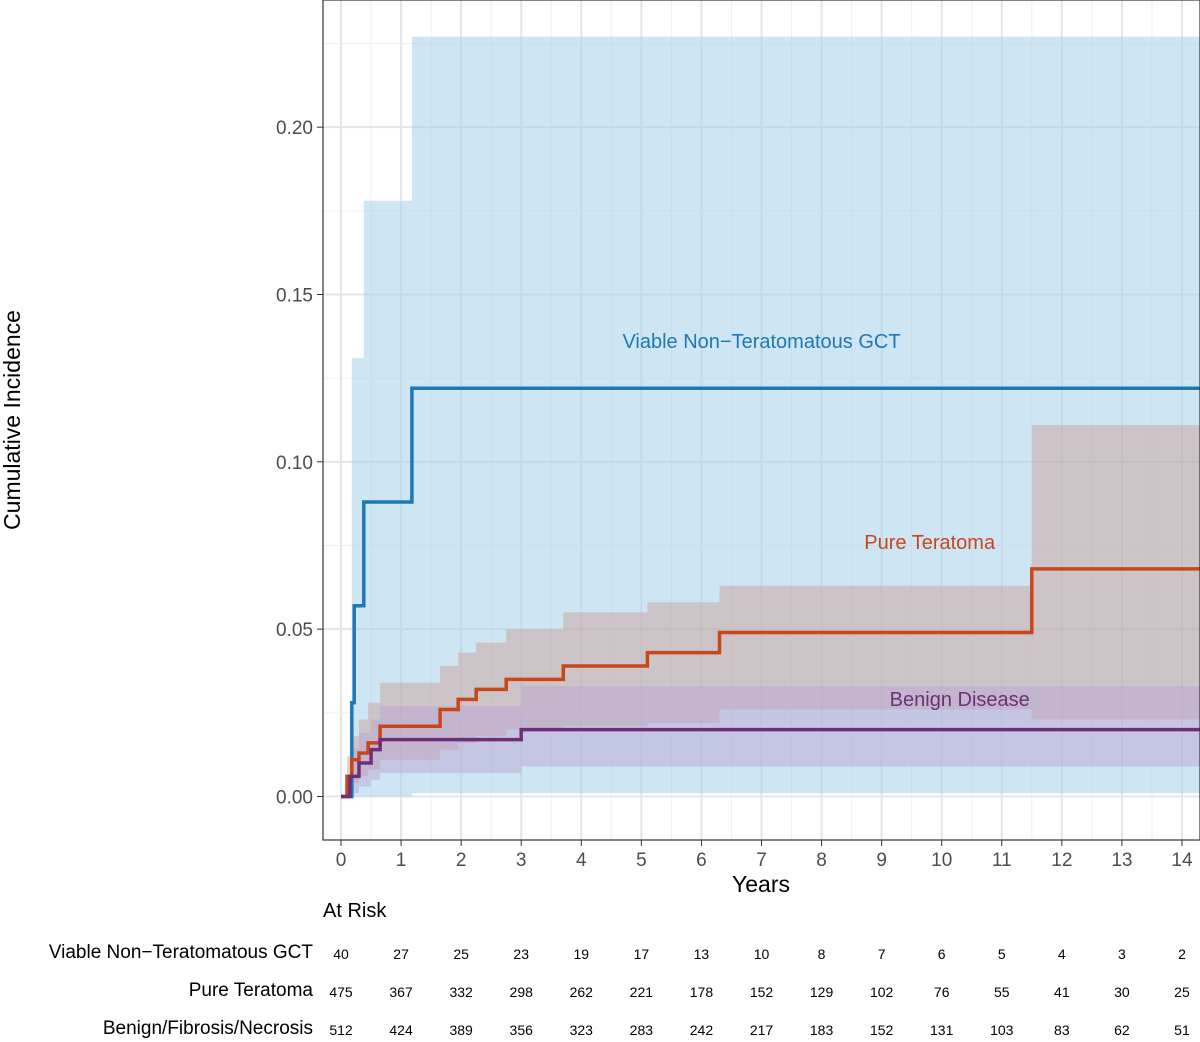  I want to click on at-risk-value: 5, so click(1001, 954).